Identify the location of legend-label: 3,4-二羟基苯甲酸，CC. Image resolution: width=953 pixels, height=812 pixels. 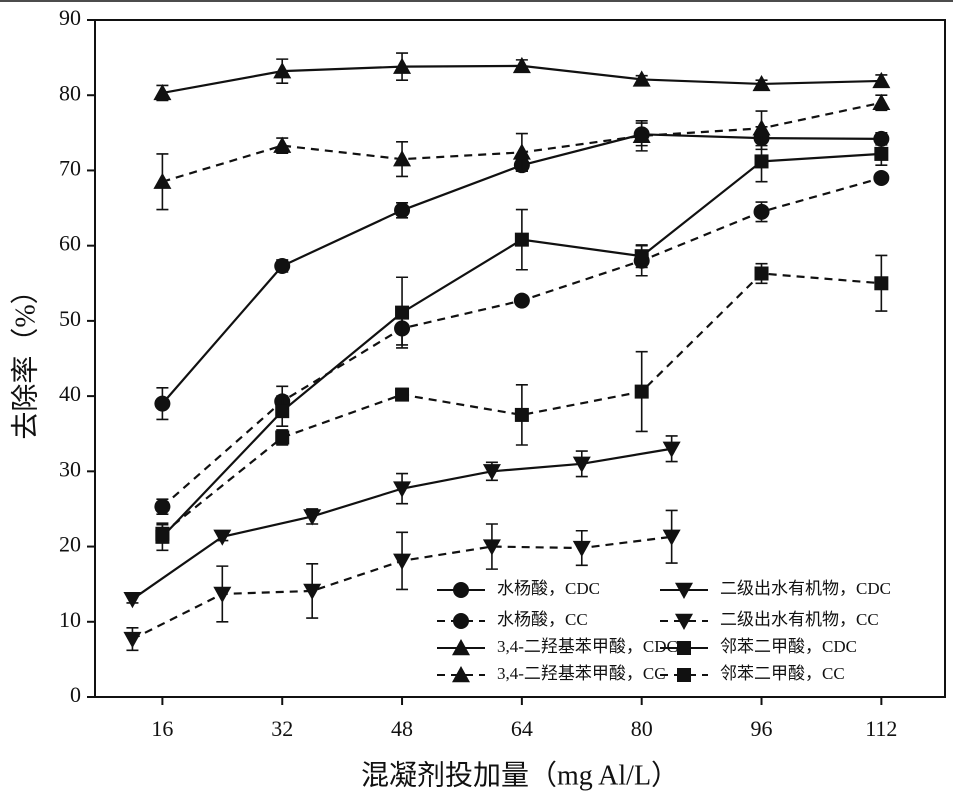
(581, 673).